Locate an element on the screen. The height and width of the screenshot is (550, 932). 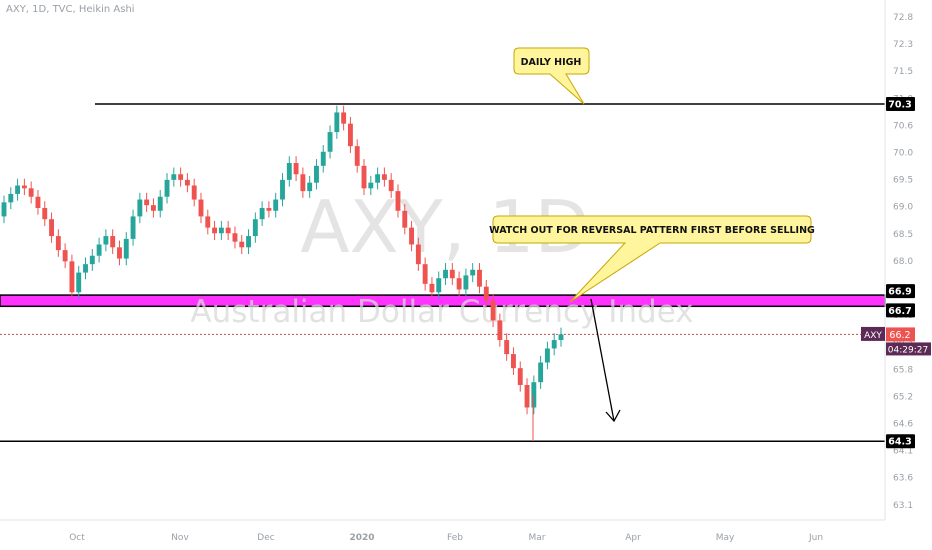
price-tag-resistance-bottom: 66.7 is located at coordinates (899, 311).